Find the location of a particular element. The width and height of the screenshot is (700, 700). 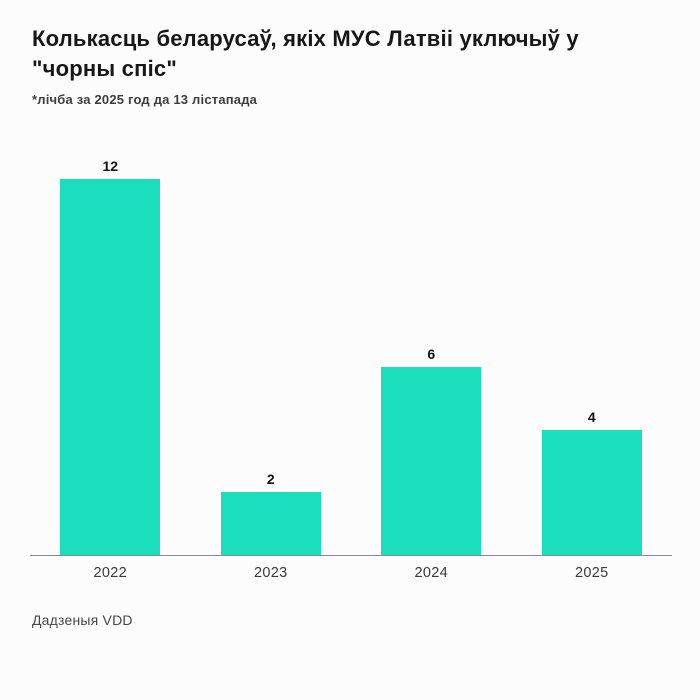

x-tick-2023: 2023 is located at coordinates (271, 573).